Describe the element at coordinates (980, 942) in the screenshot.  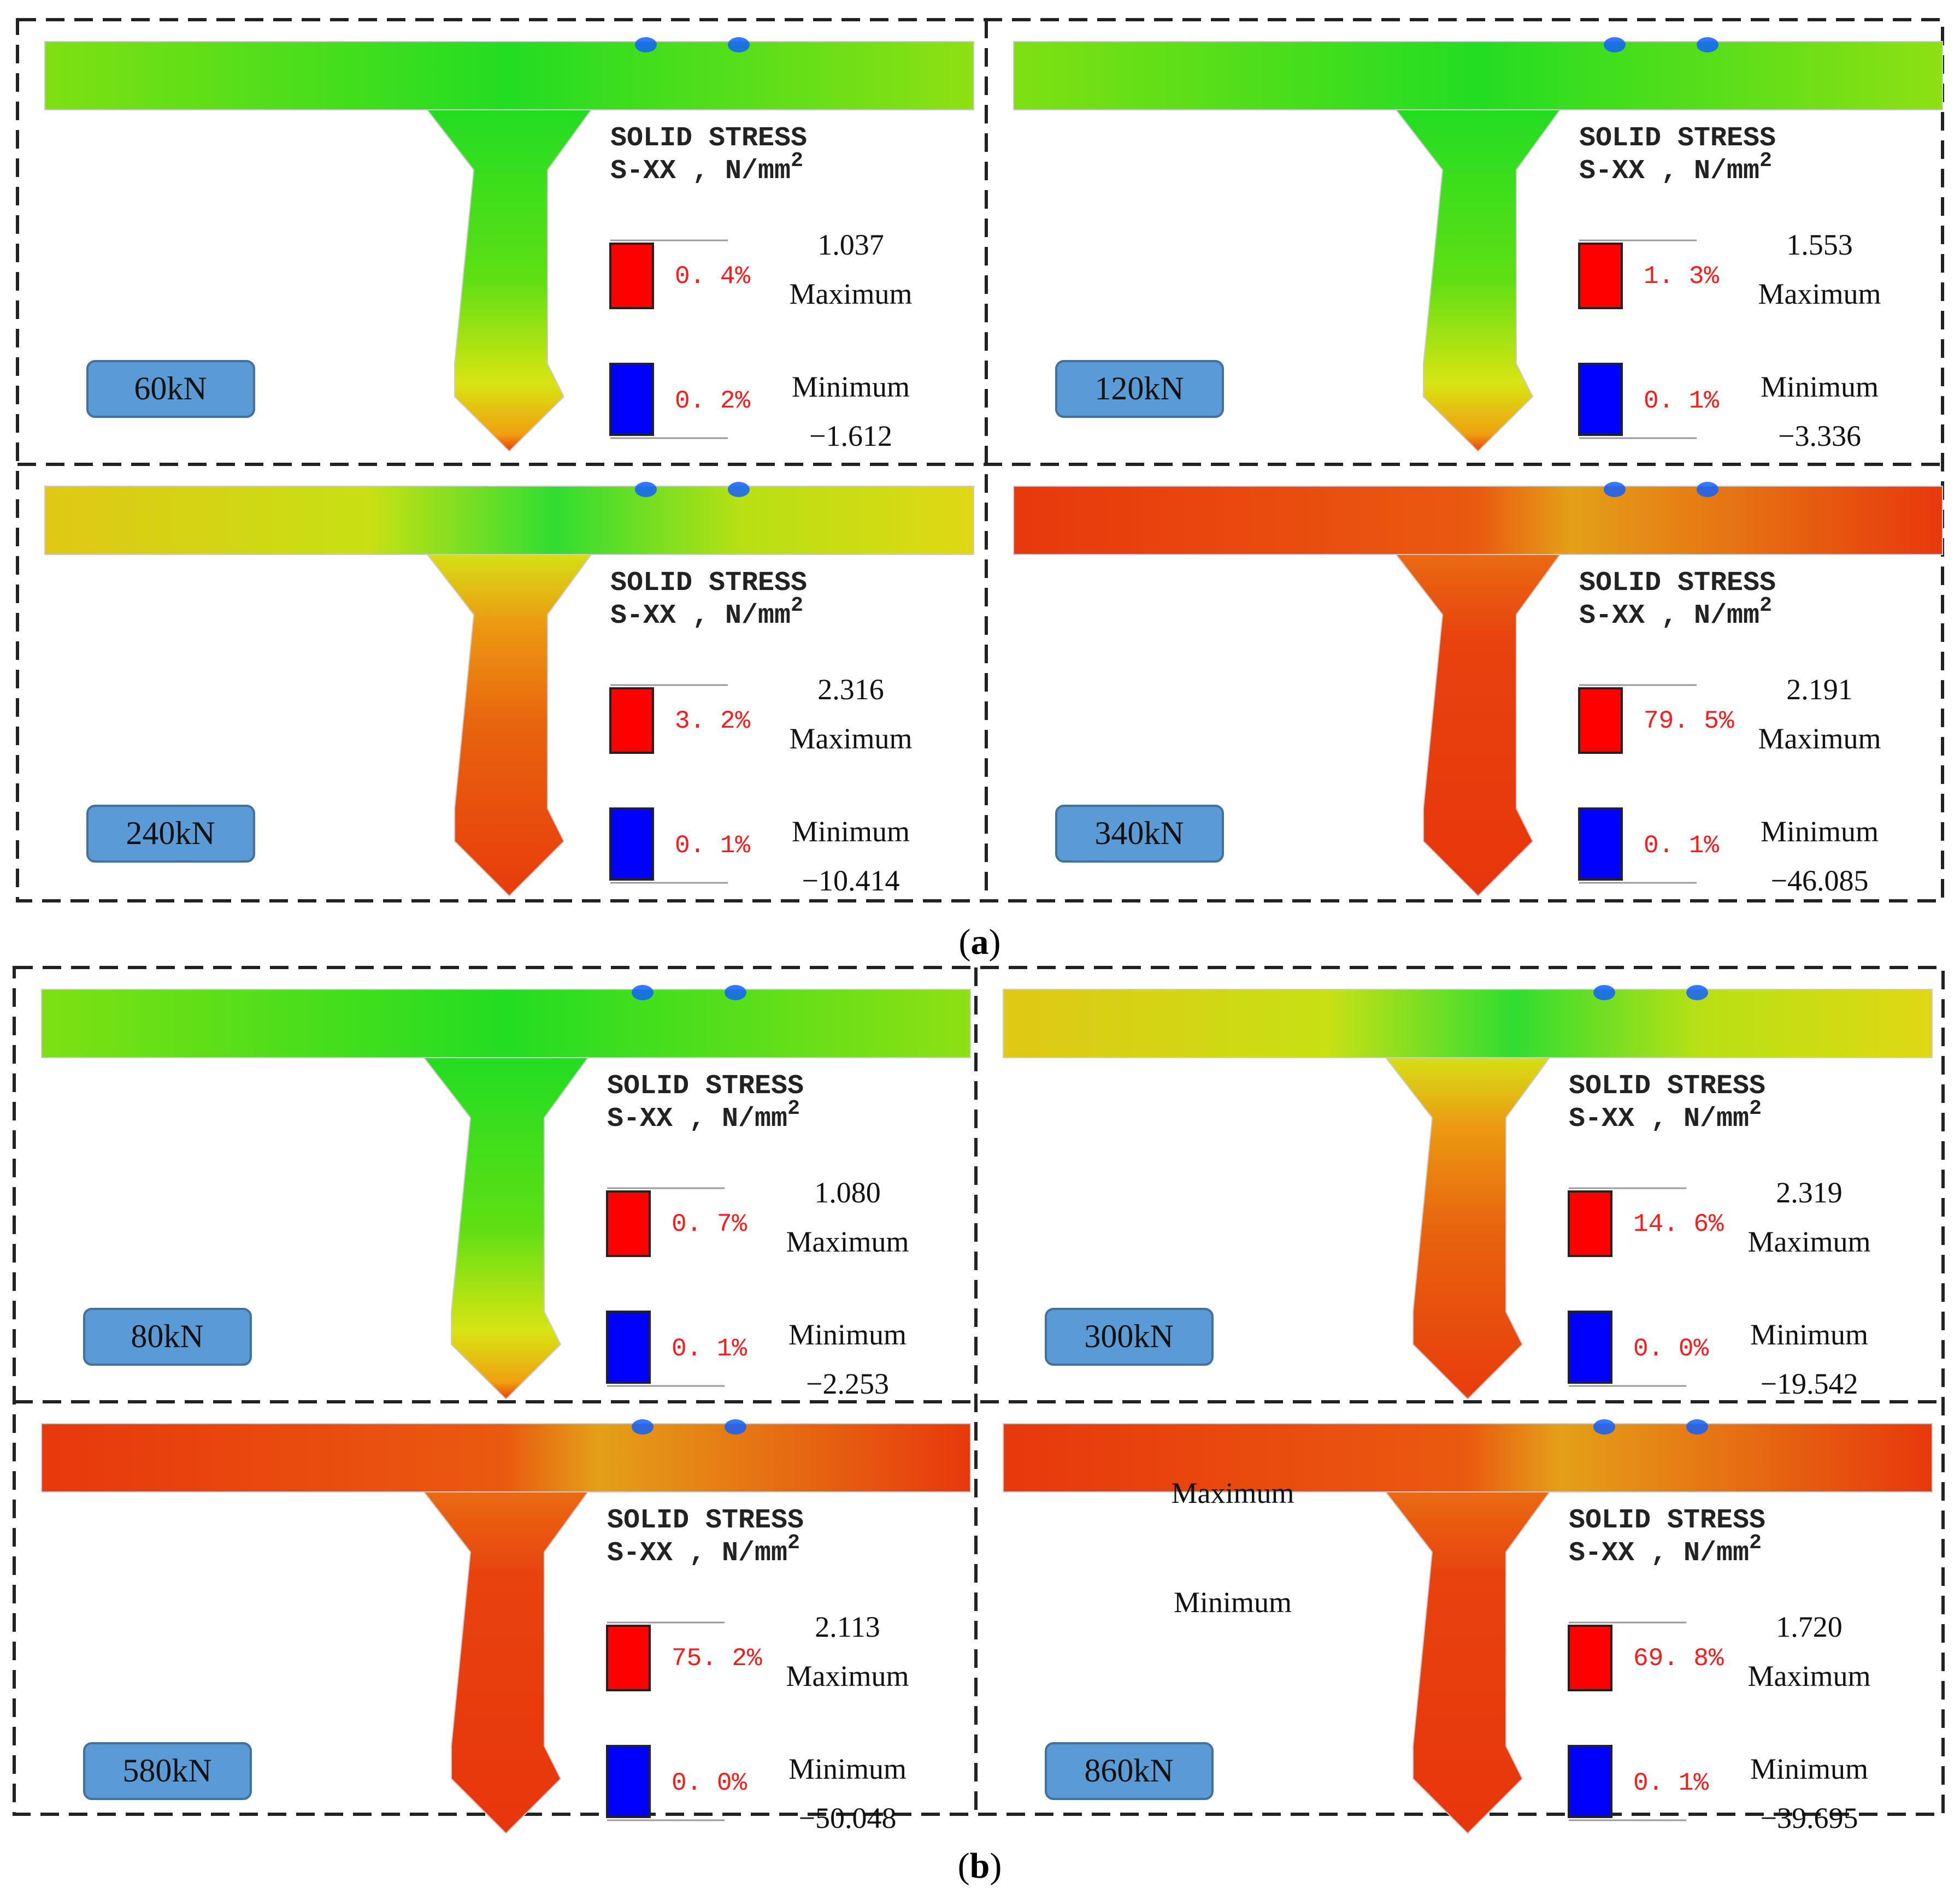
I see `caption-a: (a)` at that location.